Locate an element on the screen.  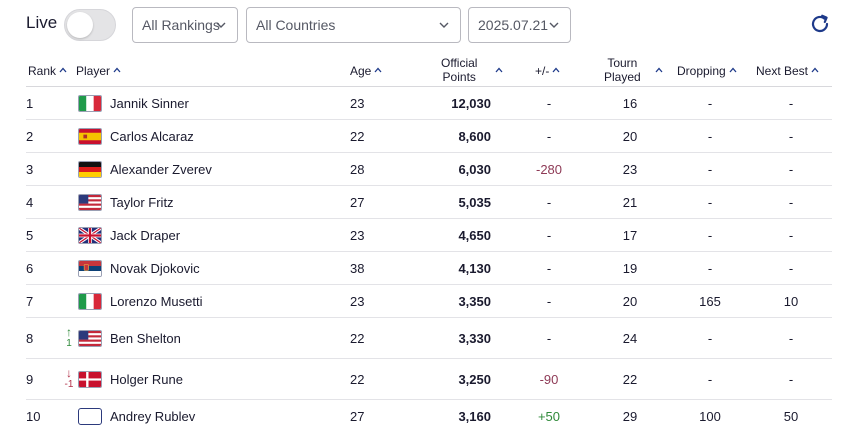
player-name: Jannik Sinner is located at coordinates (149, 103).